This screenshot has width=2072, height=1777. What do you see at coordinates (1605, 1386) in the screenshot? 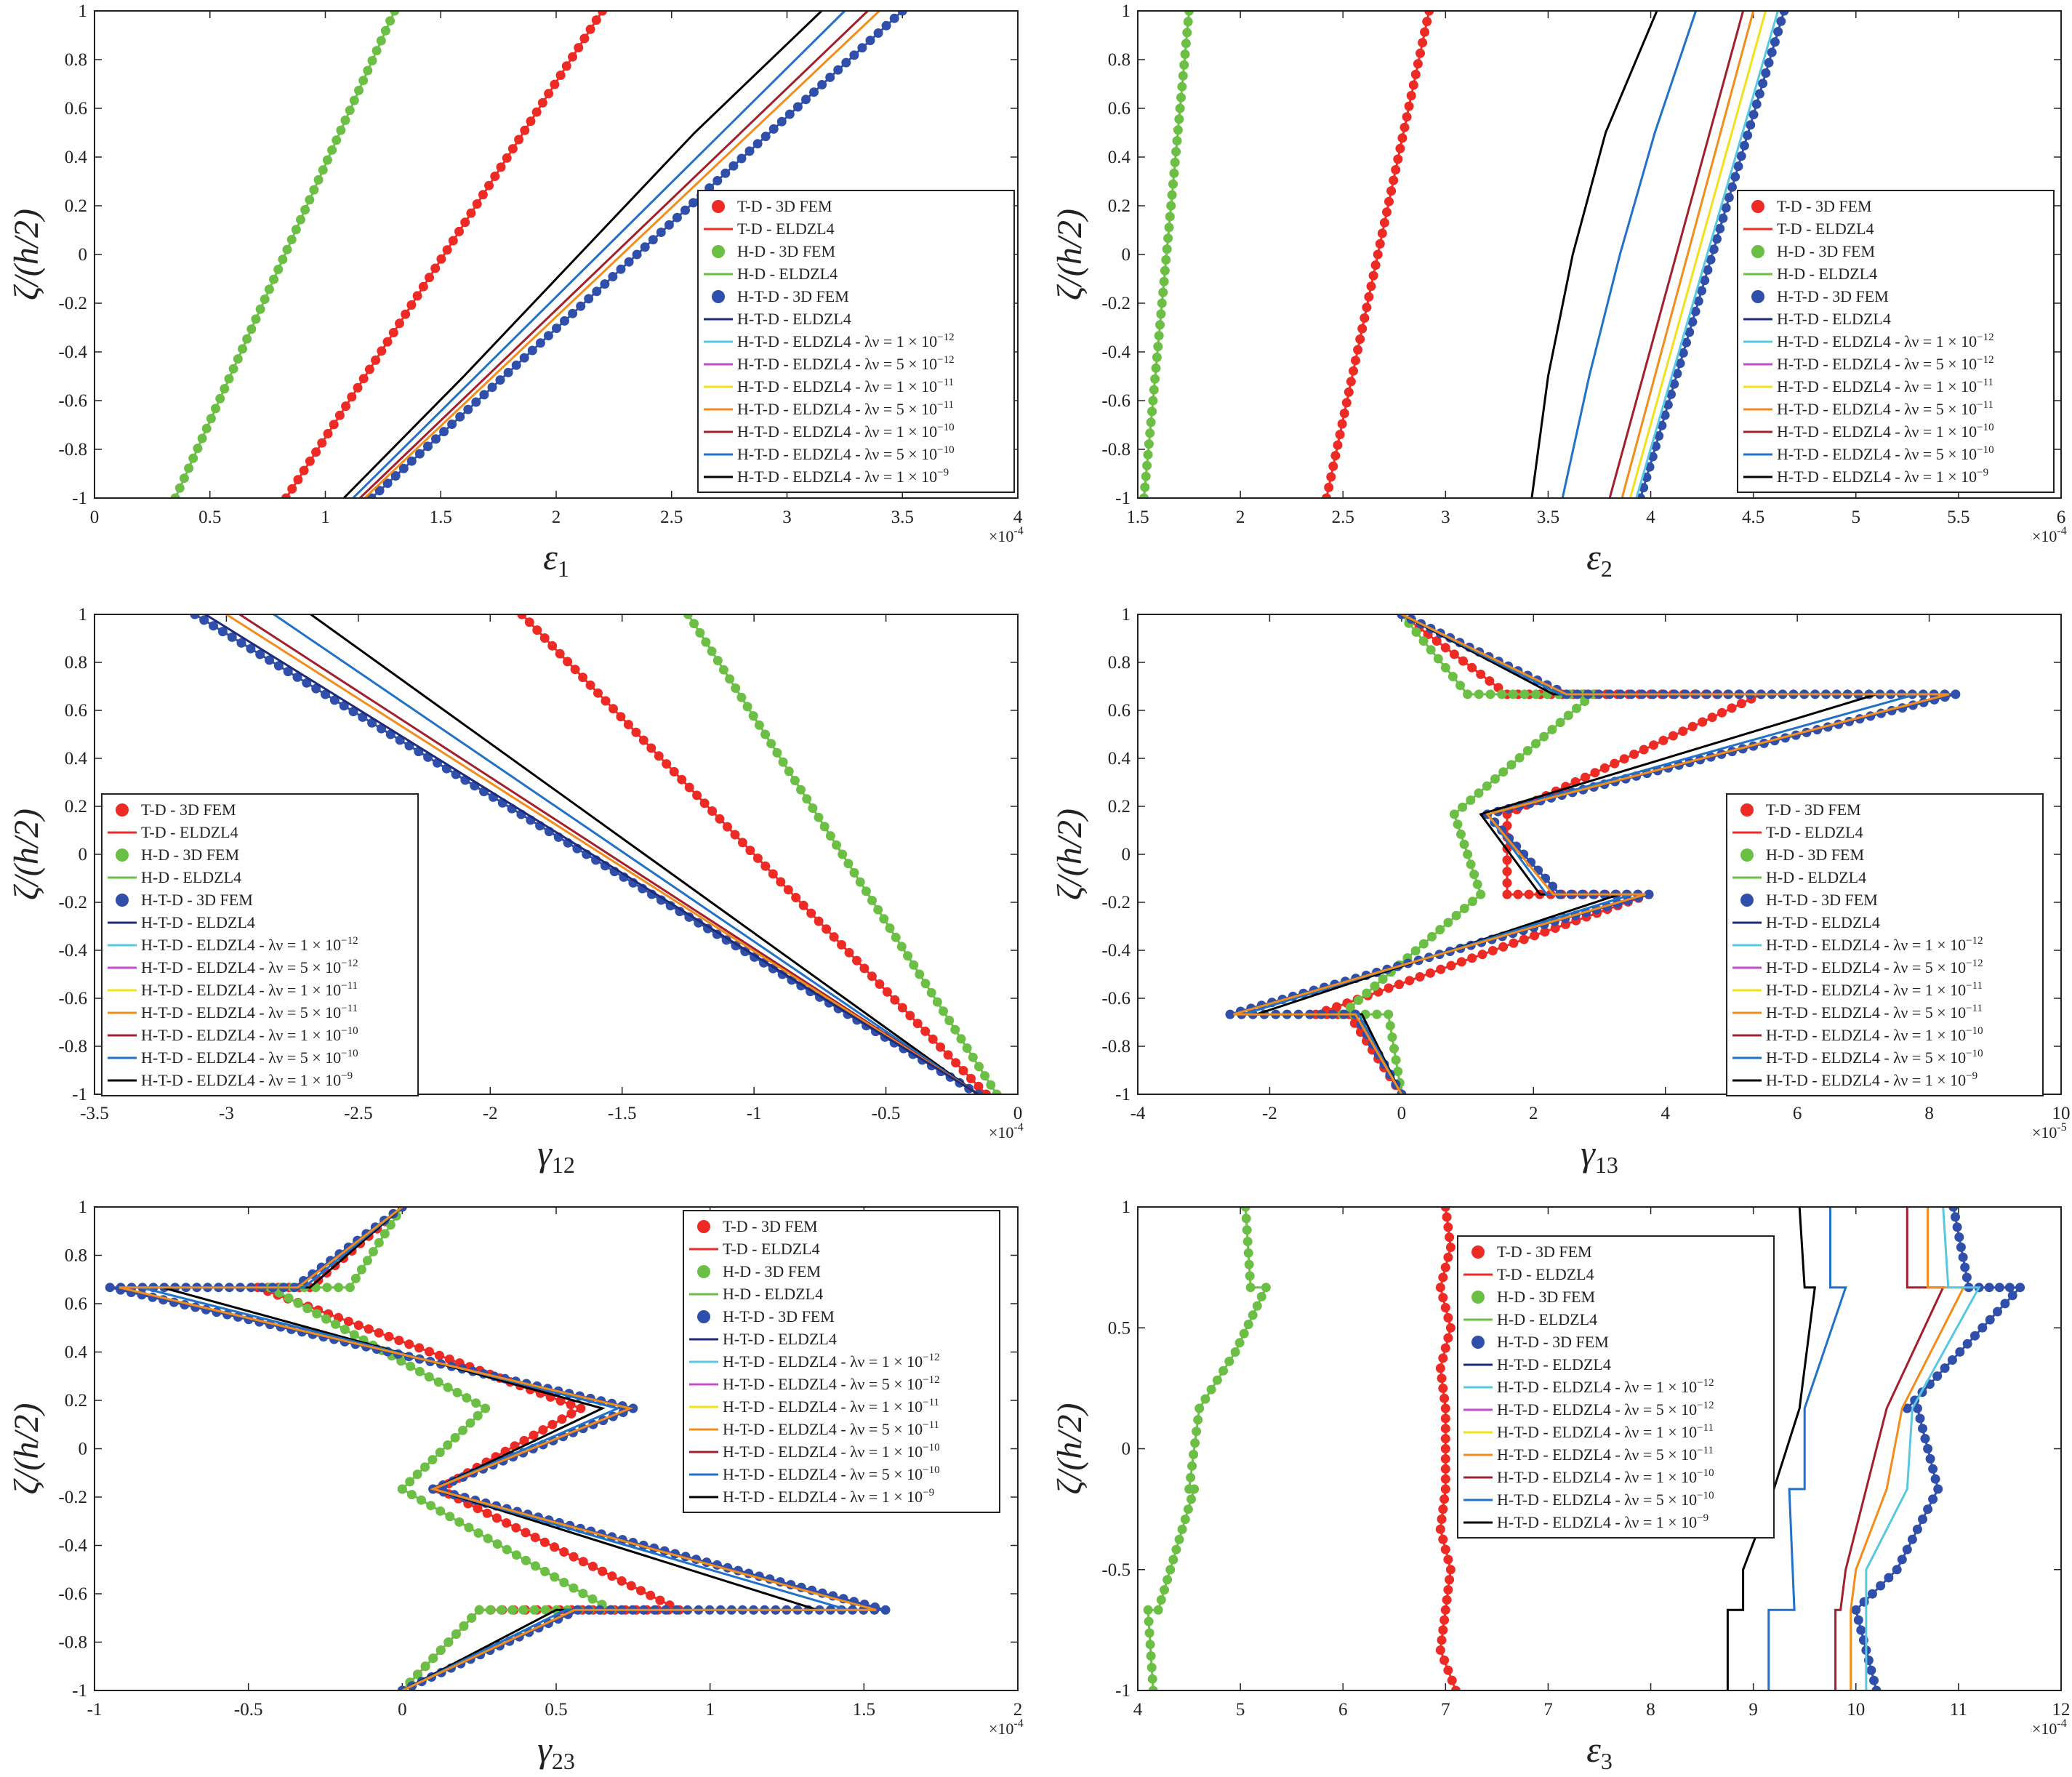
I see `legend-label: H-T-D - ELDZL4 - λν = 1 × 10−12` at bounding box center [1605, 1386].